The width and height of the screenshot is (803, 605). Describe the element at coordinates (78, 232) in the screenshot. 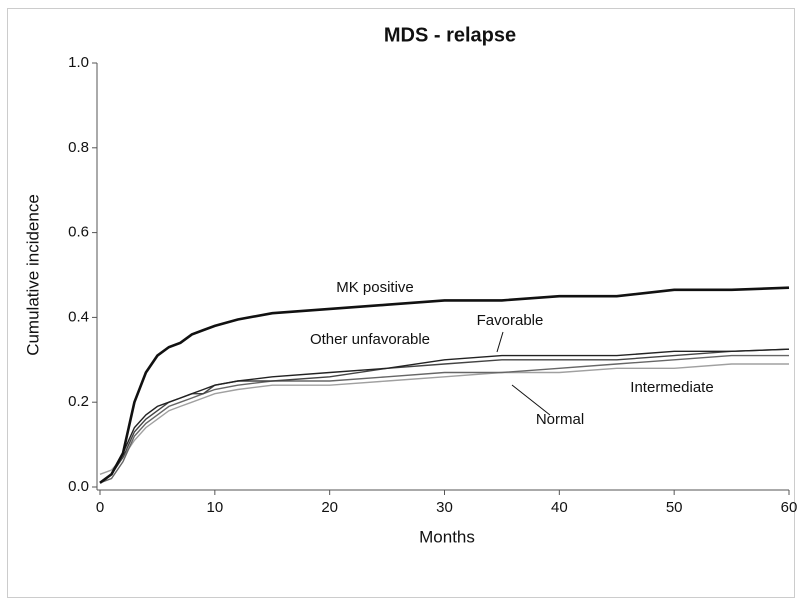

I see `y-tick-label: 0.6` at that location.